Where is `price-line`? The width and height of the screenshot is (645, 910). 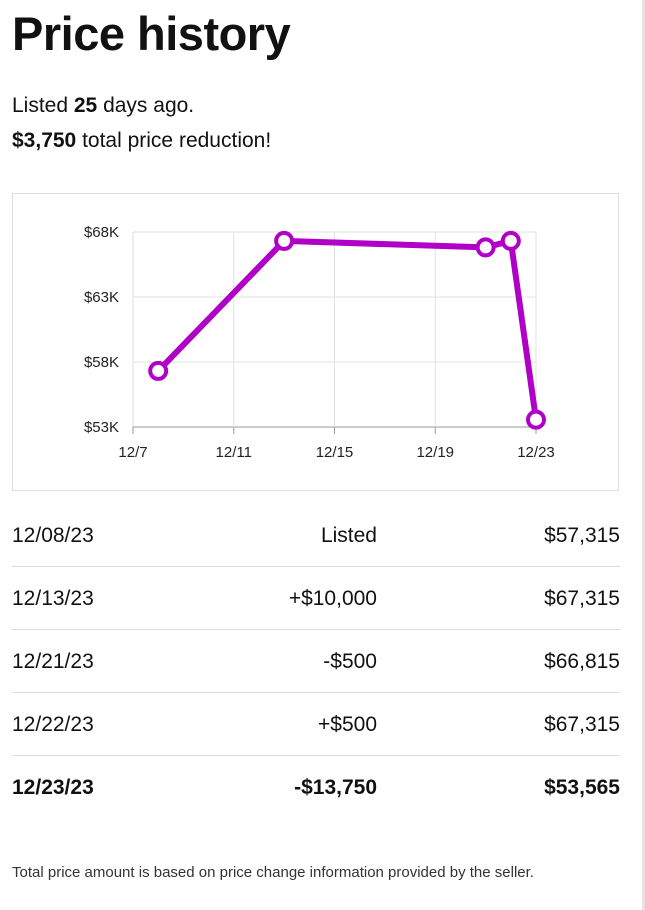
price-line is located at coordinates (347, 330).